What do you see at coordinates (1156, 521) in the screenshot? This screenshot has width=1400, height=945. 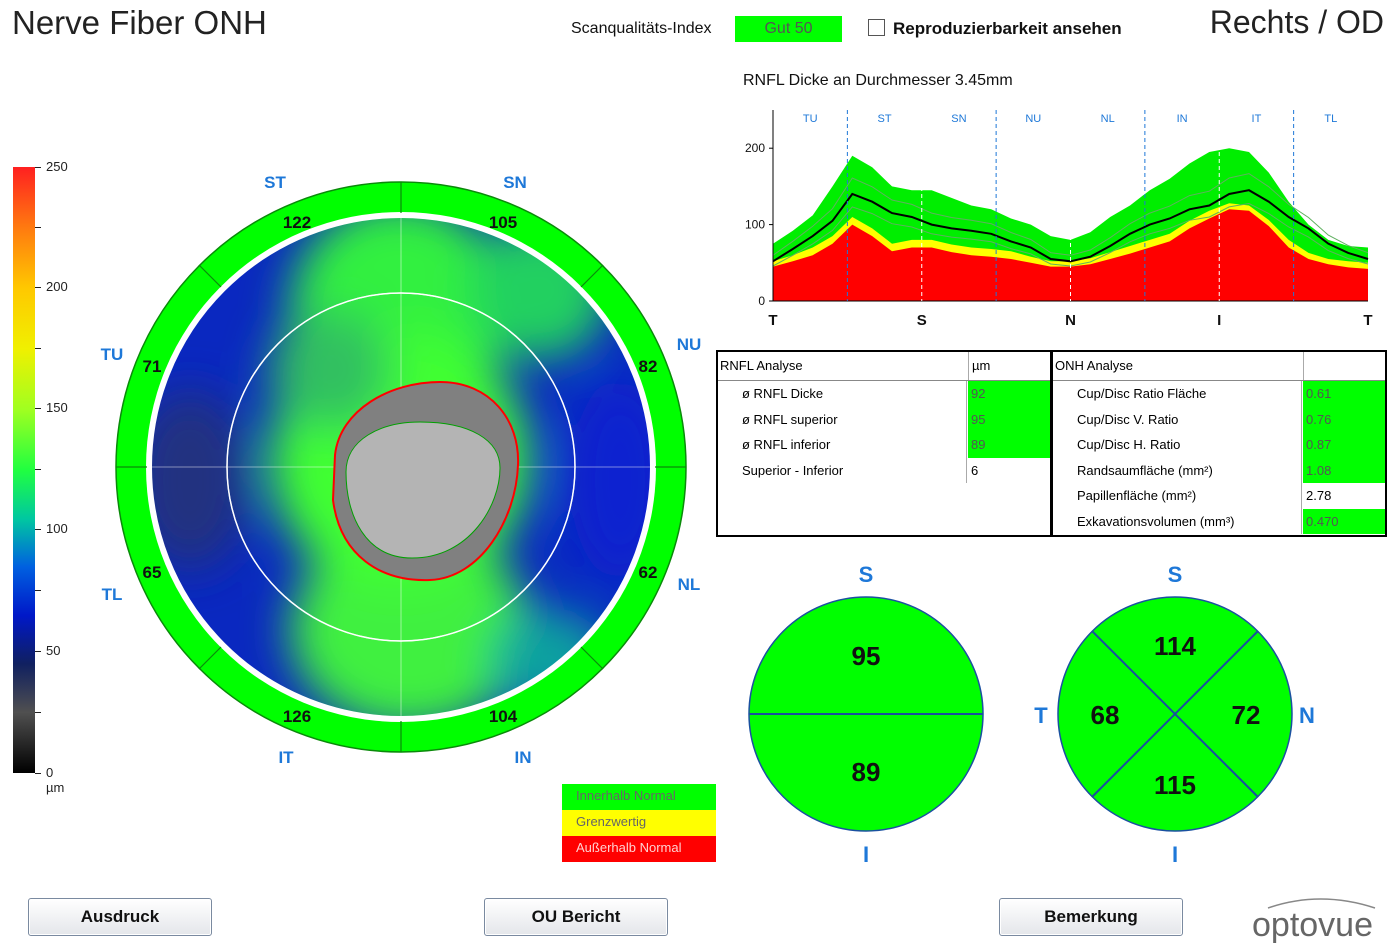 I see `onh-row-label: Exkavationsvolumen (mm³)` at bounding box center [1156, 521].